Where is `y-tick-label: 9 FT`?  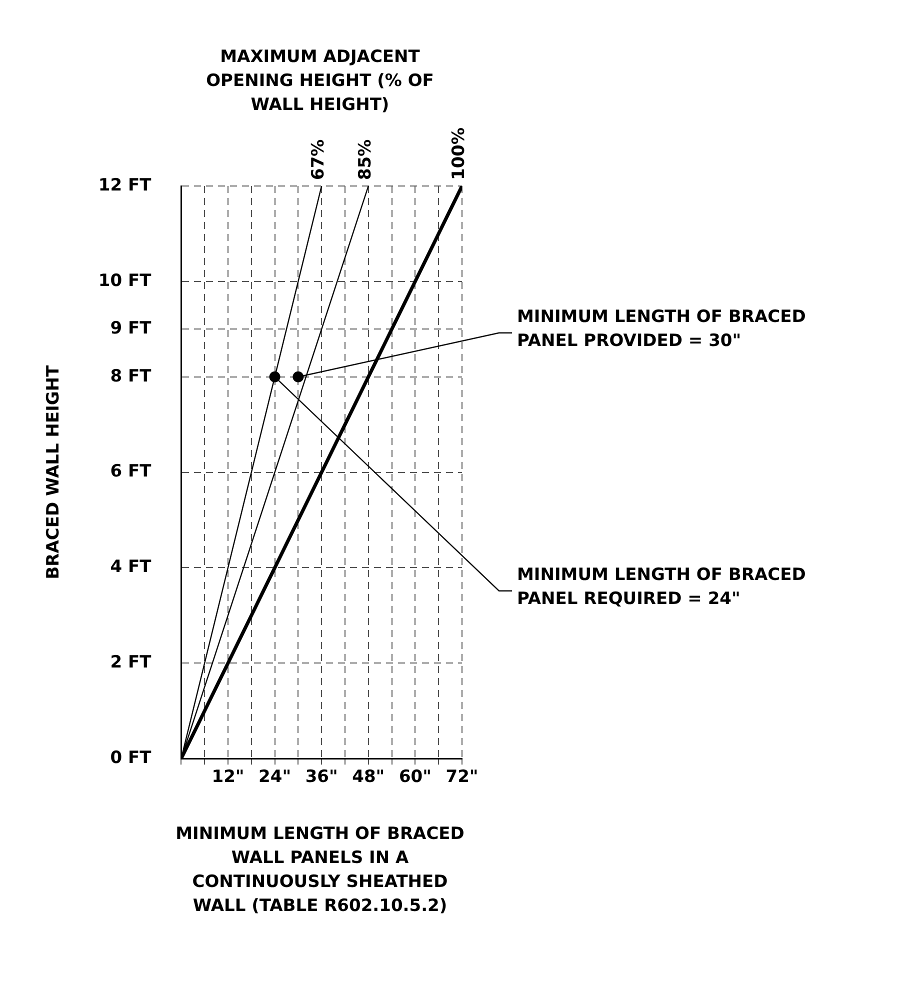 y-tick-label: 9 FT is located at coordinates (131, 328).